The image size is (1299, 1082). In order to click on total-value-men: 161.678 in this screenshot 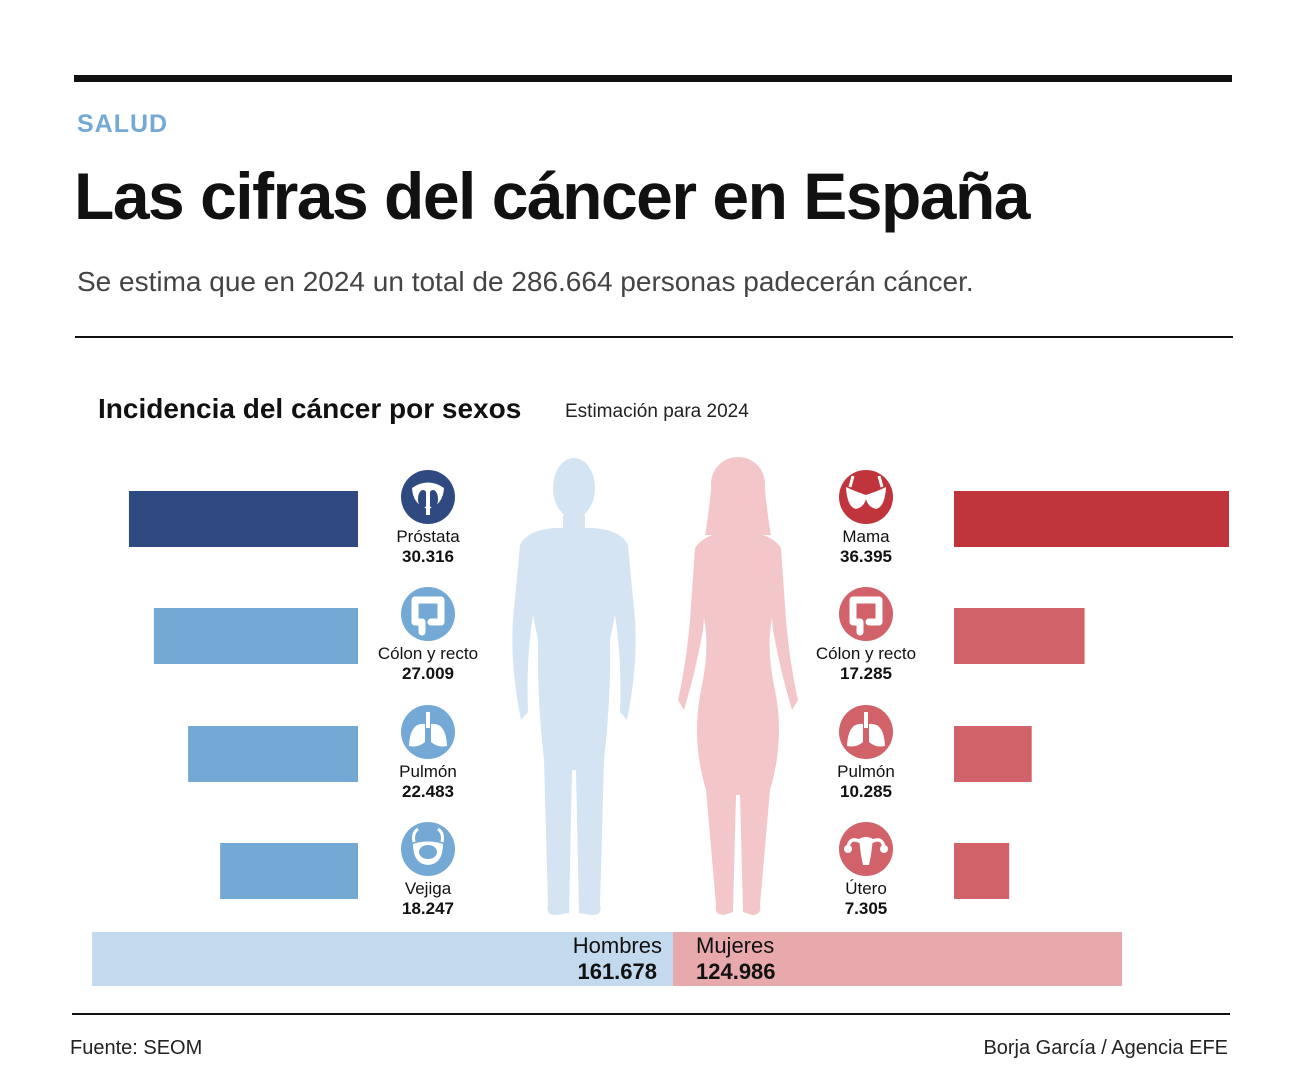, I will do `click(617, 971)`.